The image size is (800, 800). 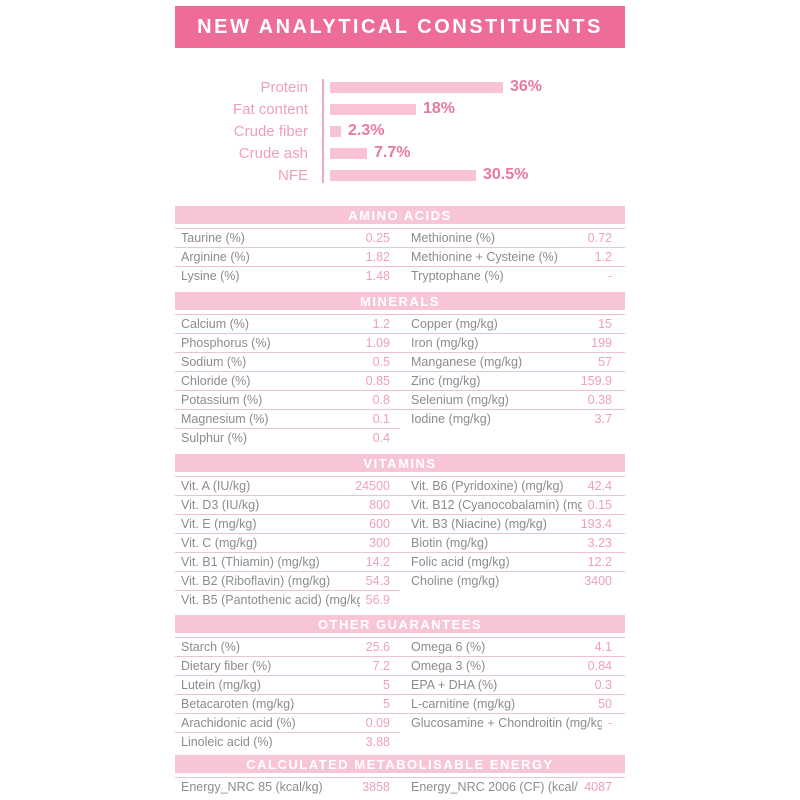 I want to click on chart-value-label: 30.5%, so click(x=506, y=174).